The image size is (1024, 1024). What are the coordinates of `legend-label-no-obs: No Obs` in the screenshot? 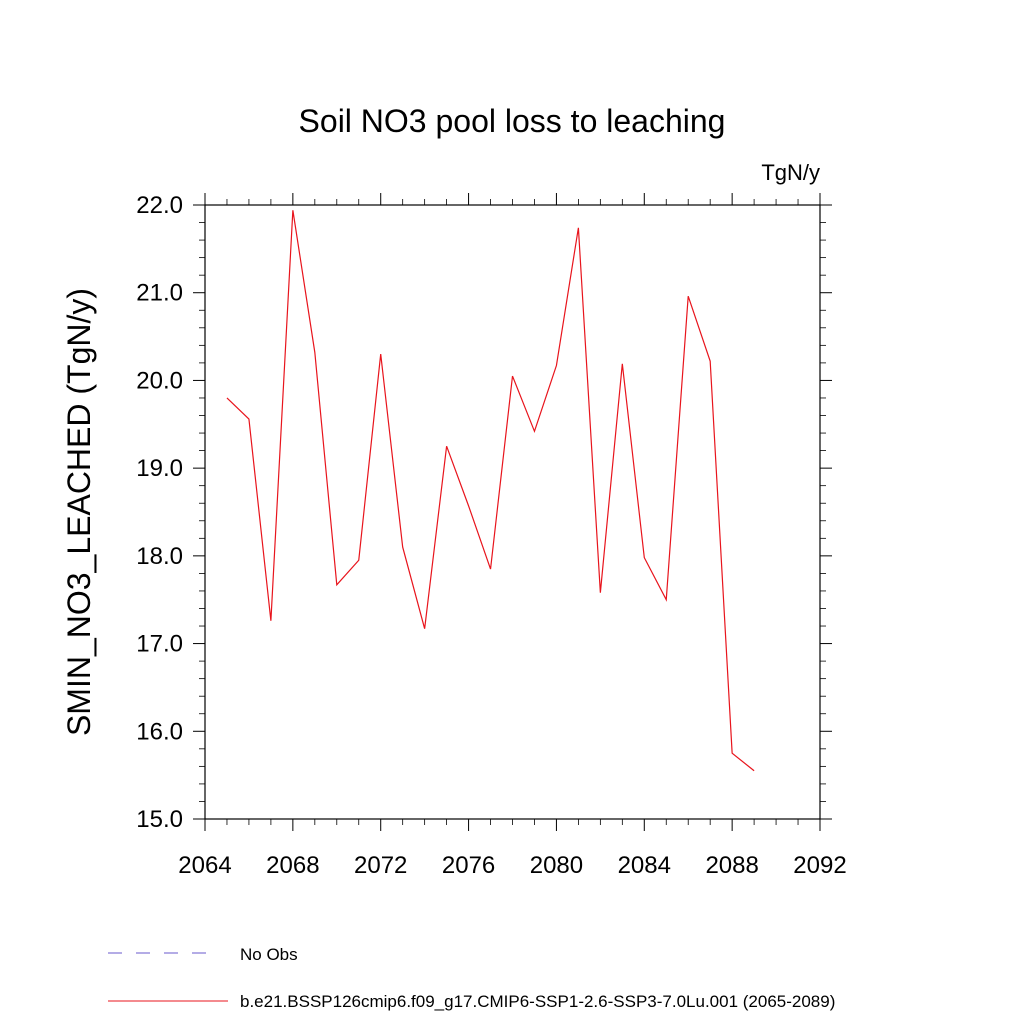 It's located at (269, 954).